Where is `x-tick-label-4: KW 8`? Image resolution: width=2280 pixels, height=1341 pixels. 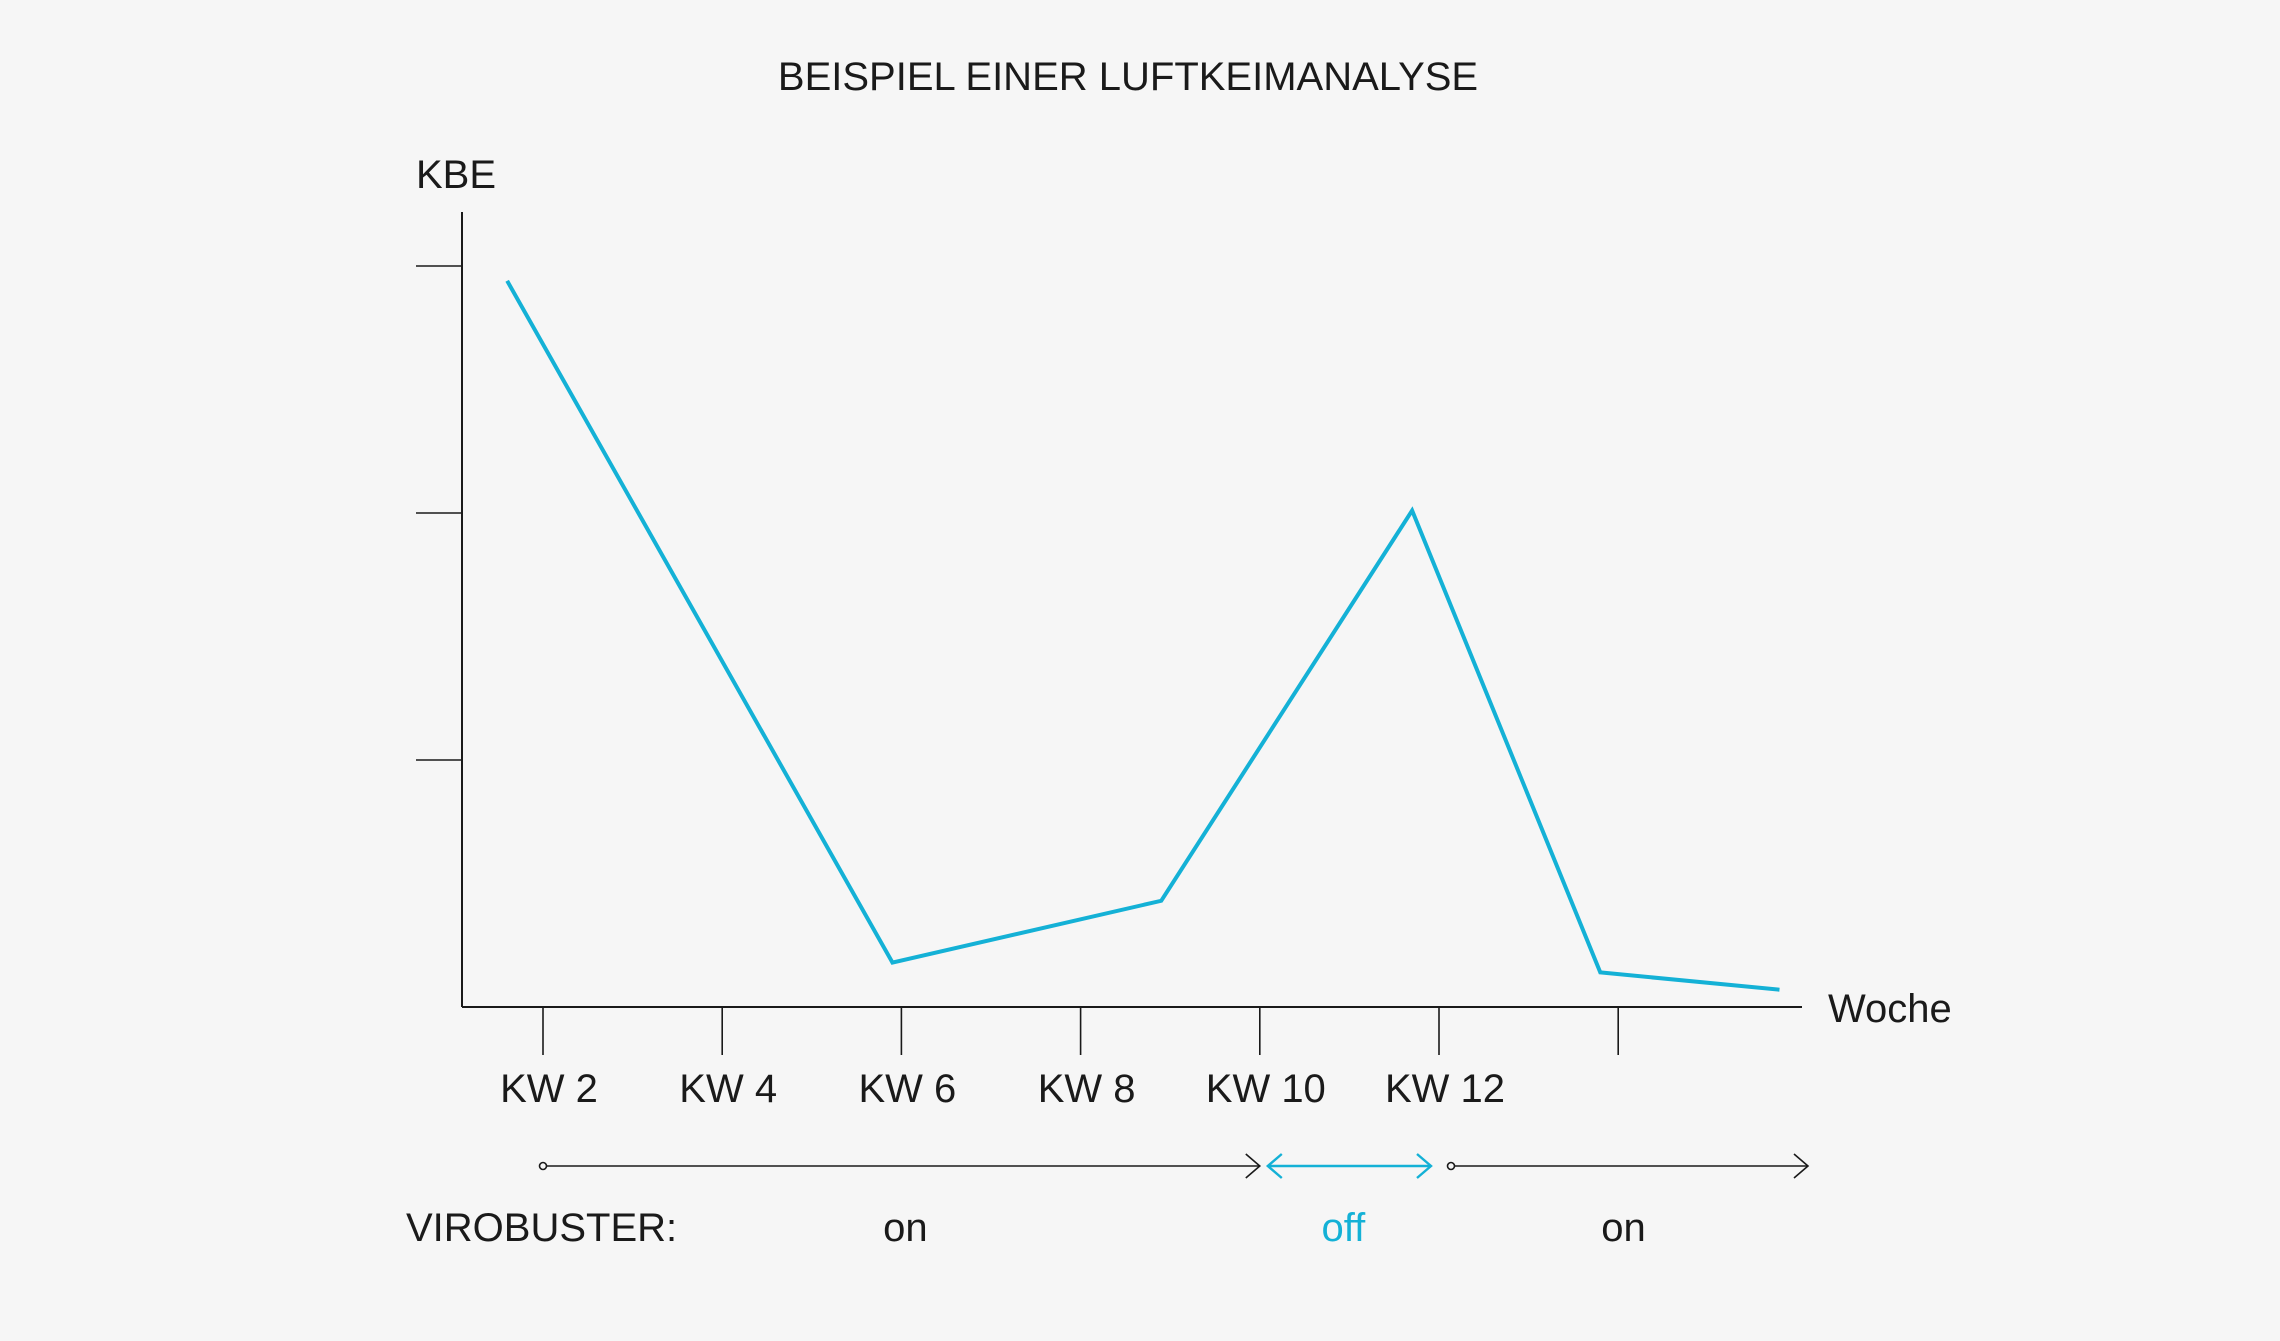 x-tick-label-4: KW 8 is located at coordinates (1087, 1089).